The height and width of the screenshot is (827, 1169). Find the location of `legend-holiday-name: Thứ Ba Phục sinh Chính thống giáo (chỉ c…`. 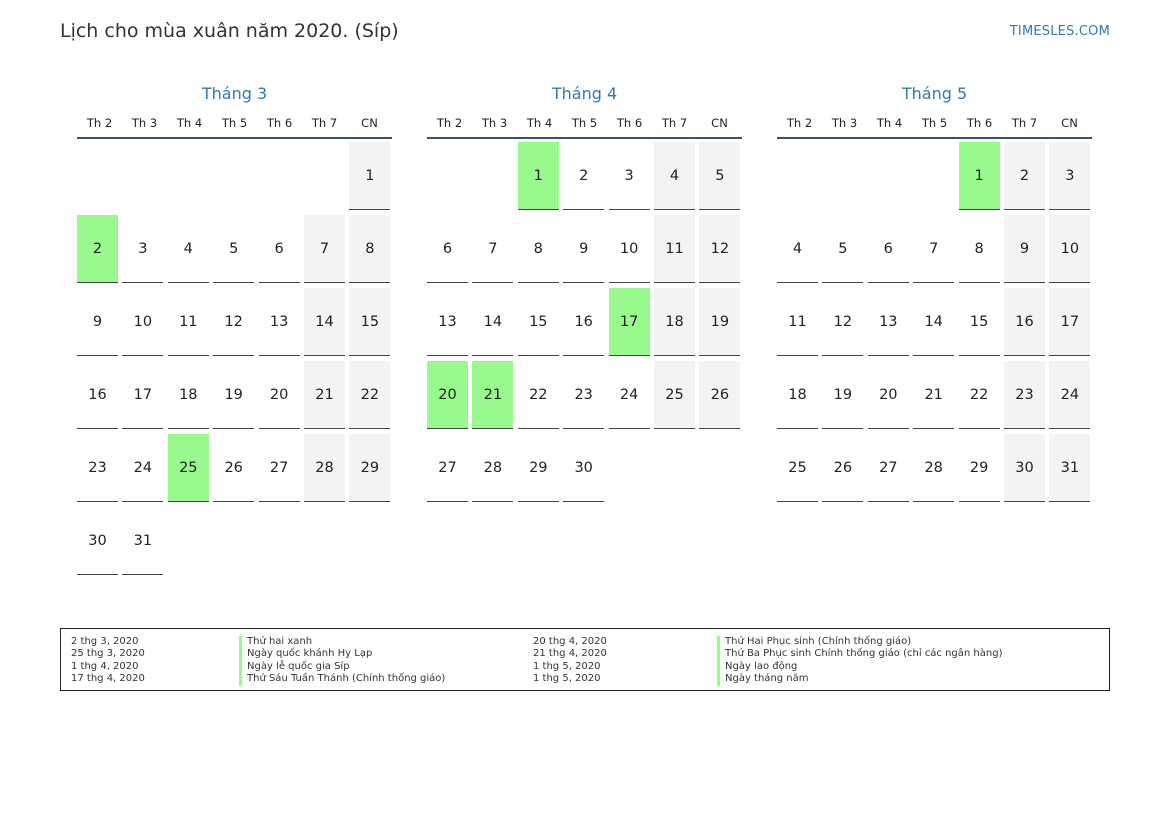

legend-holiday-name: Thứ Ba Phục sinh Chính thống giáo (chỉ c… is located at coordinates (859, 654).